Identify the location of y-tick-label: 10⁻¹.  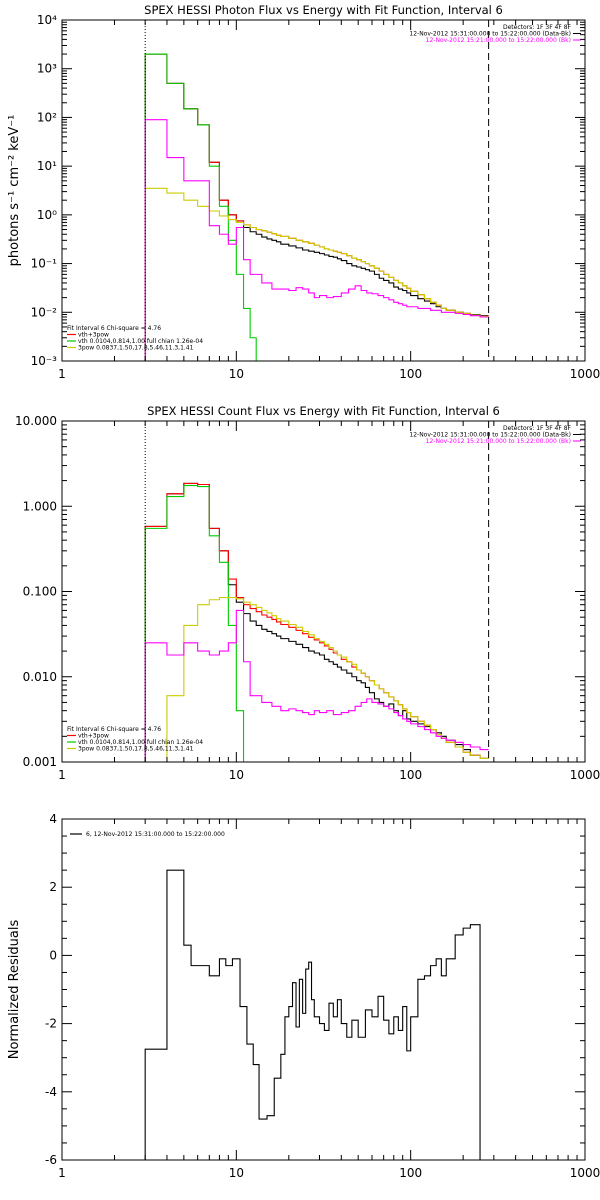
(44, 264).